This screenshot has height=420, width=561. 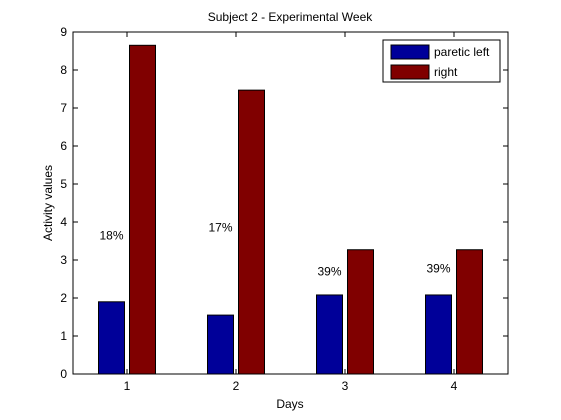 I want to click on x-tick-label: 3, so click(x=345, y=386).